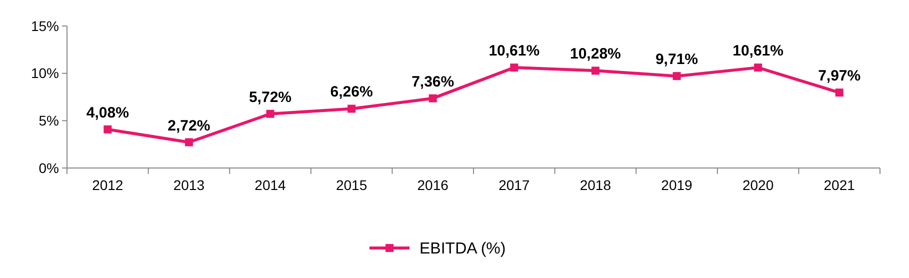 The height and width of the screenshot is (278, 909). What do you see at coordinates (270, 185) in the screenshot?
I see `x-tick-label: 2014` at bounding box center [270, 185].